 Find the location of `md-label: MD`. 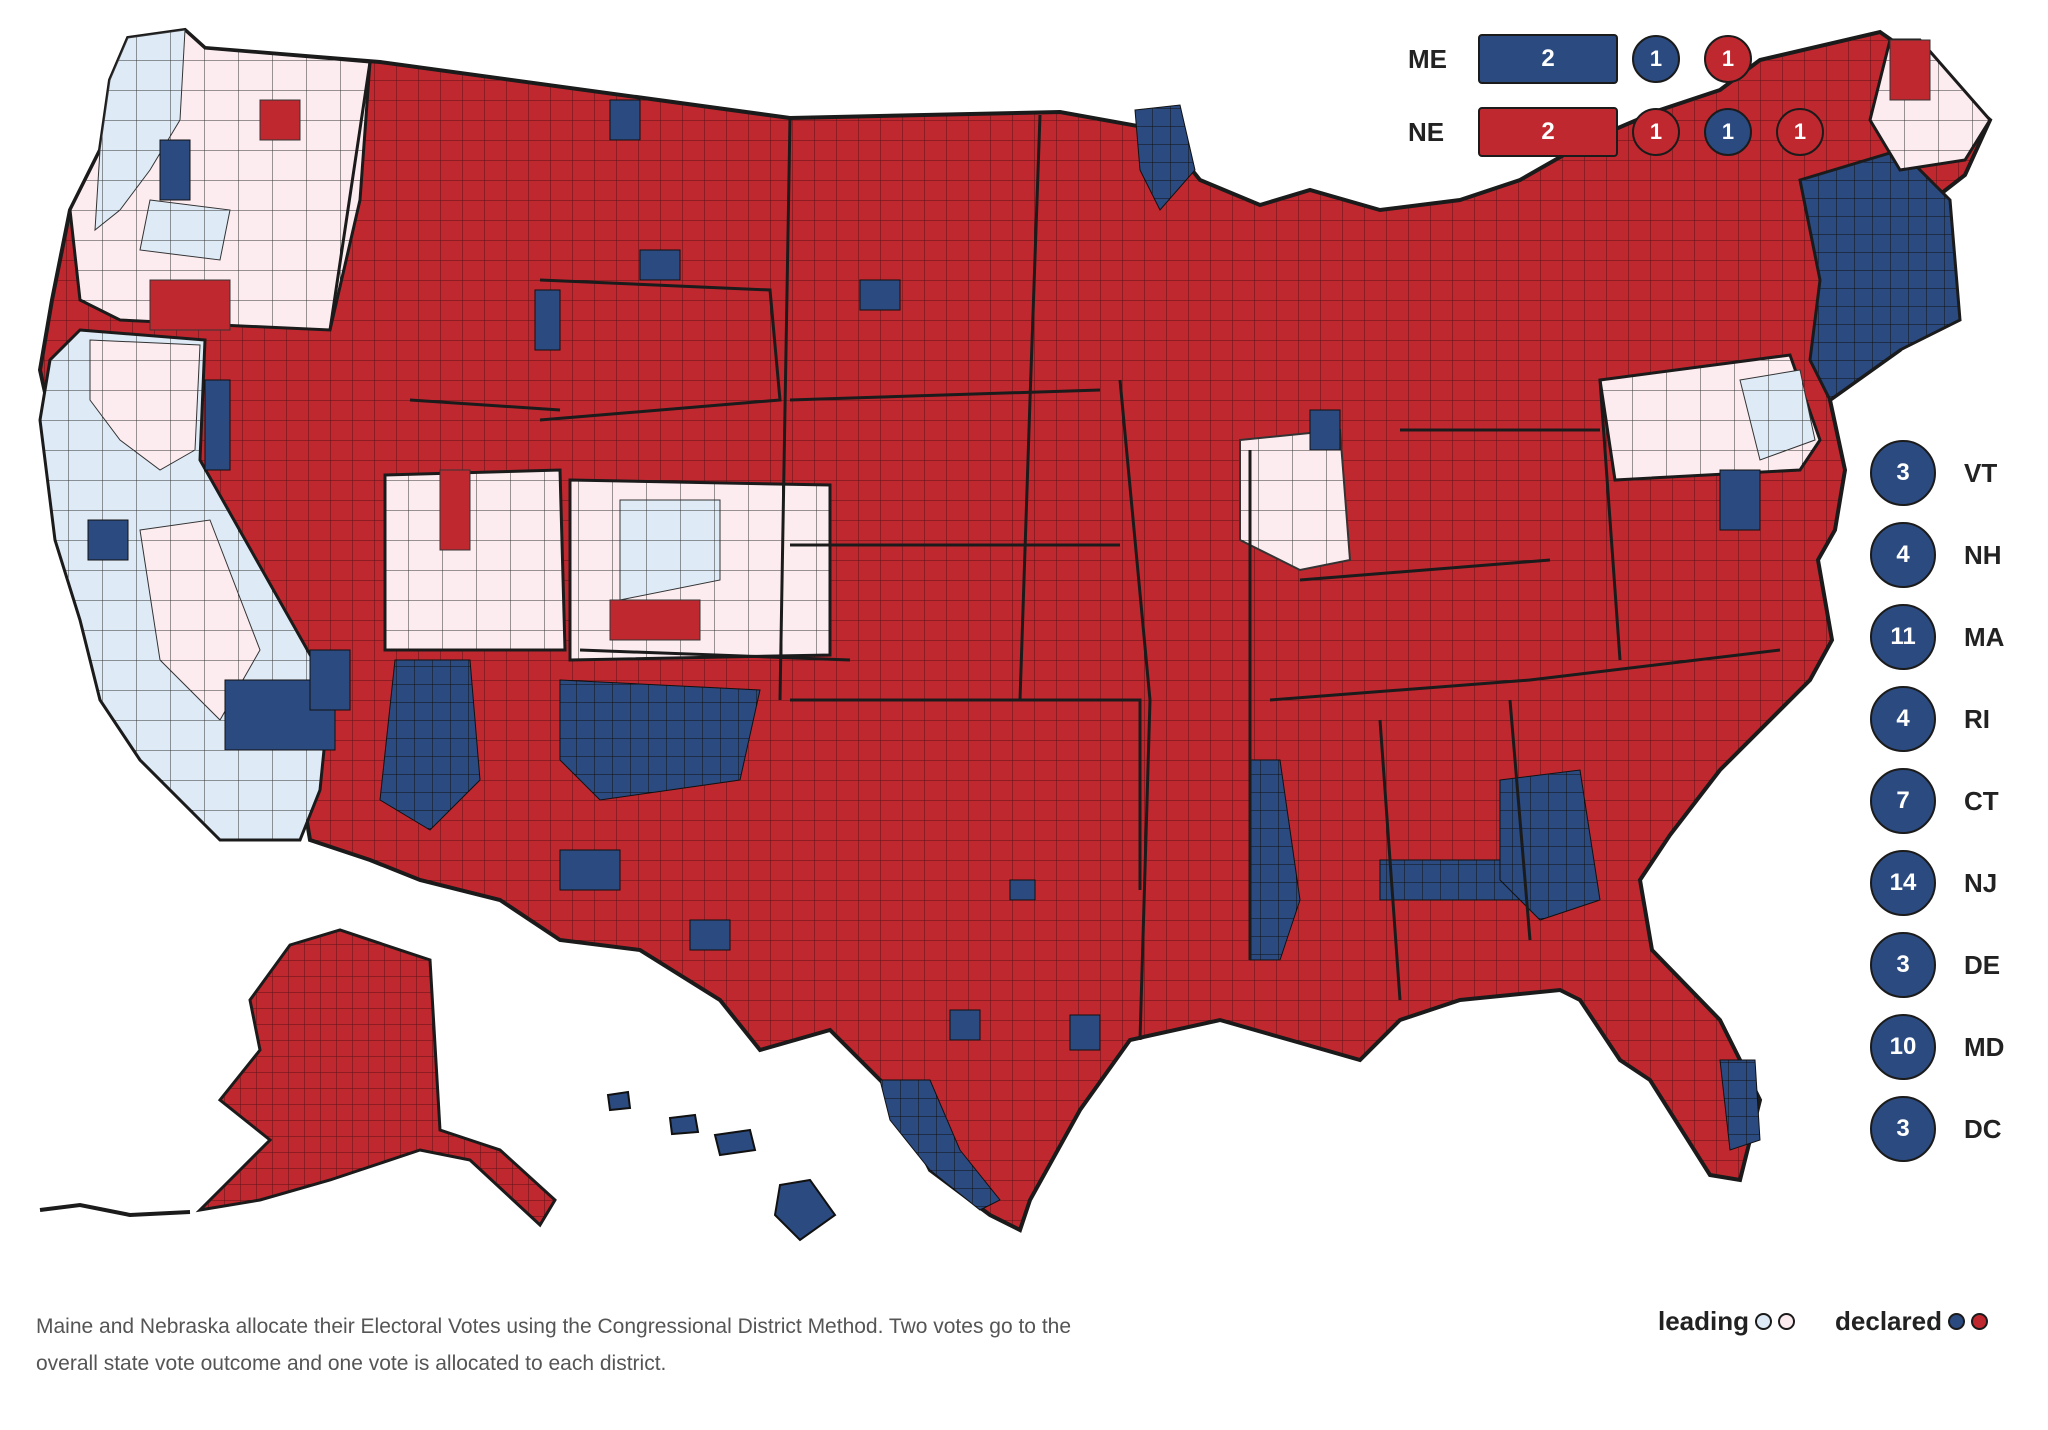

md-label: MD is located at coordinates (1984, 1046).